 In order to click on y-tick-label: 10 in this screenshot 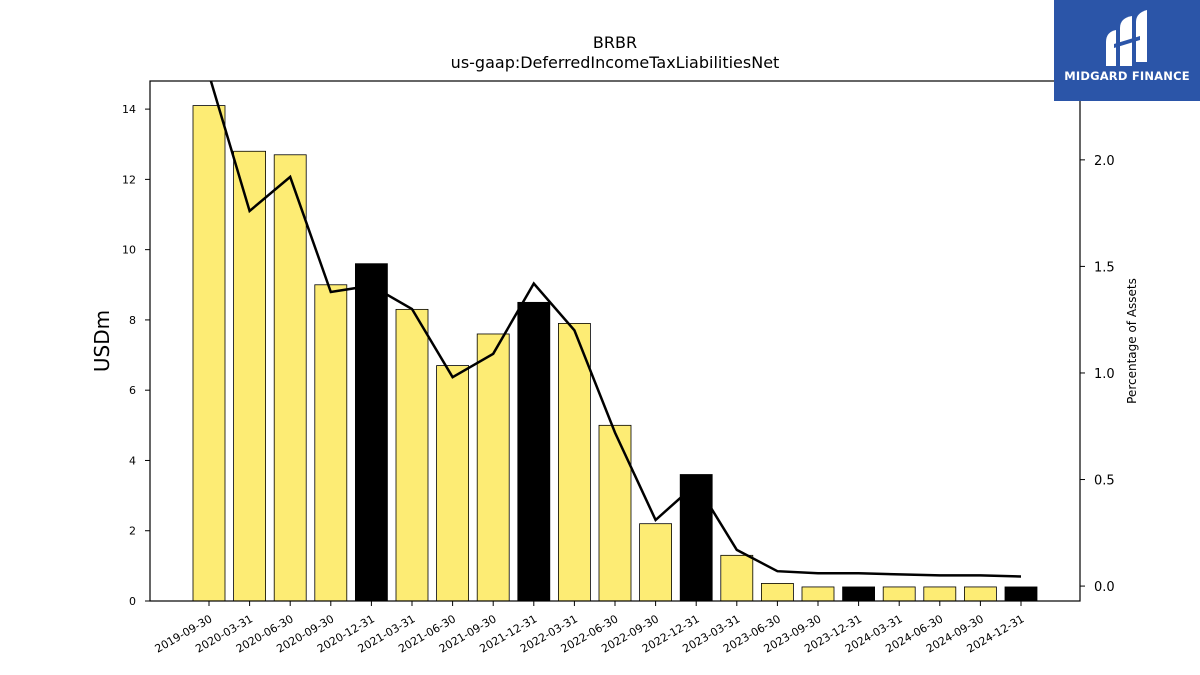, I will do `click(129, 250)`.